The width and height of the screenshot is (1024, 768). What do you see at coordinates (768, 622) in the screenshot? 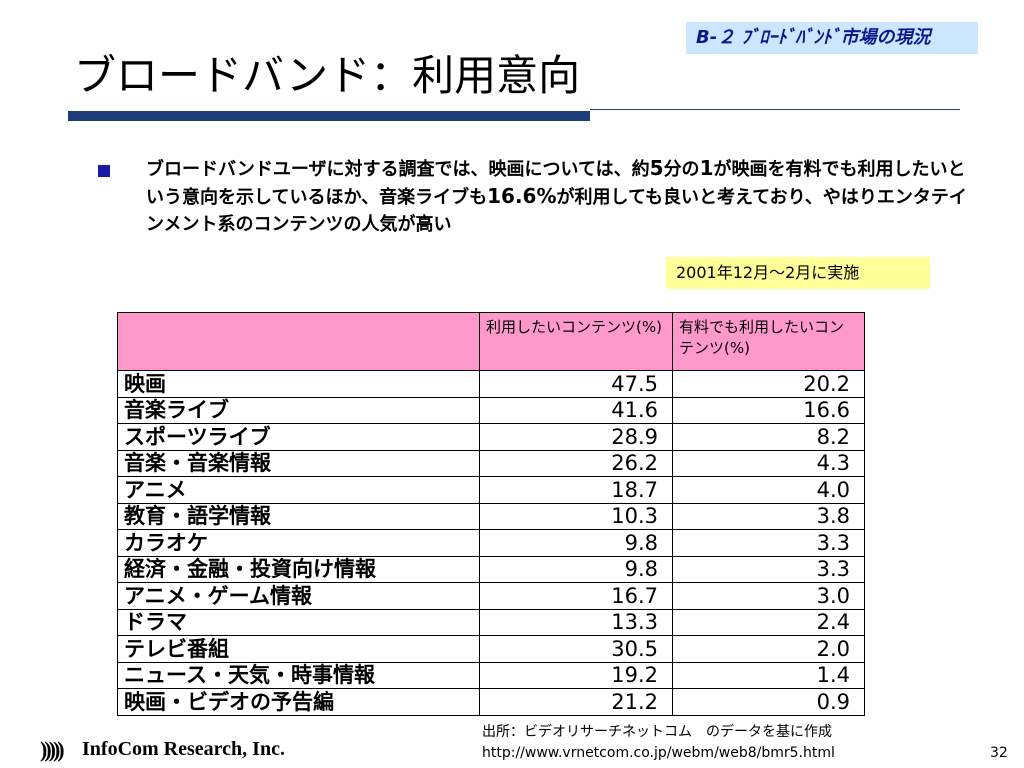
I see `paid-value-cell: 2.4` at bounding box center [768, 622].